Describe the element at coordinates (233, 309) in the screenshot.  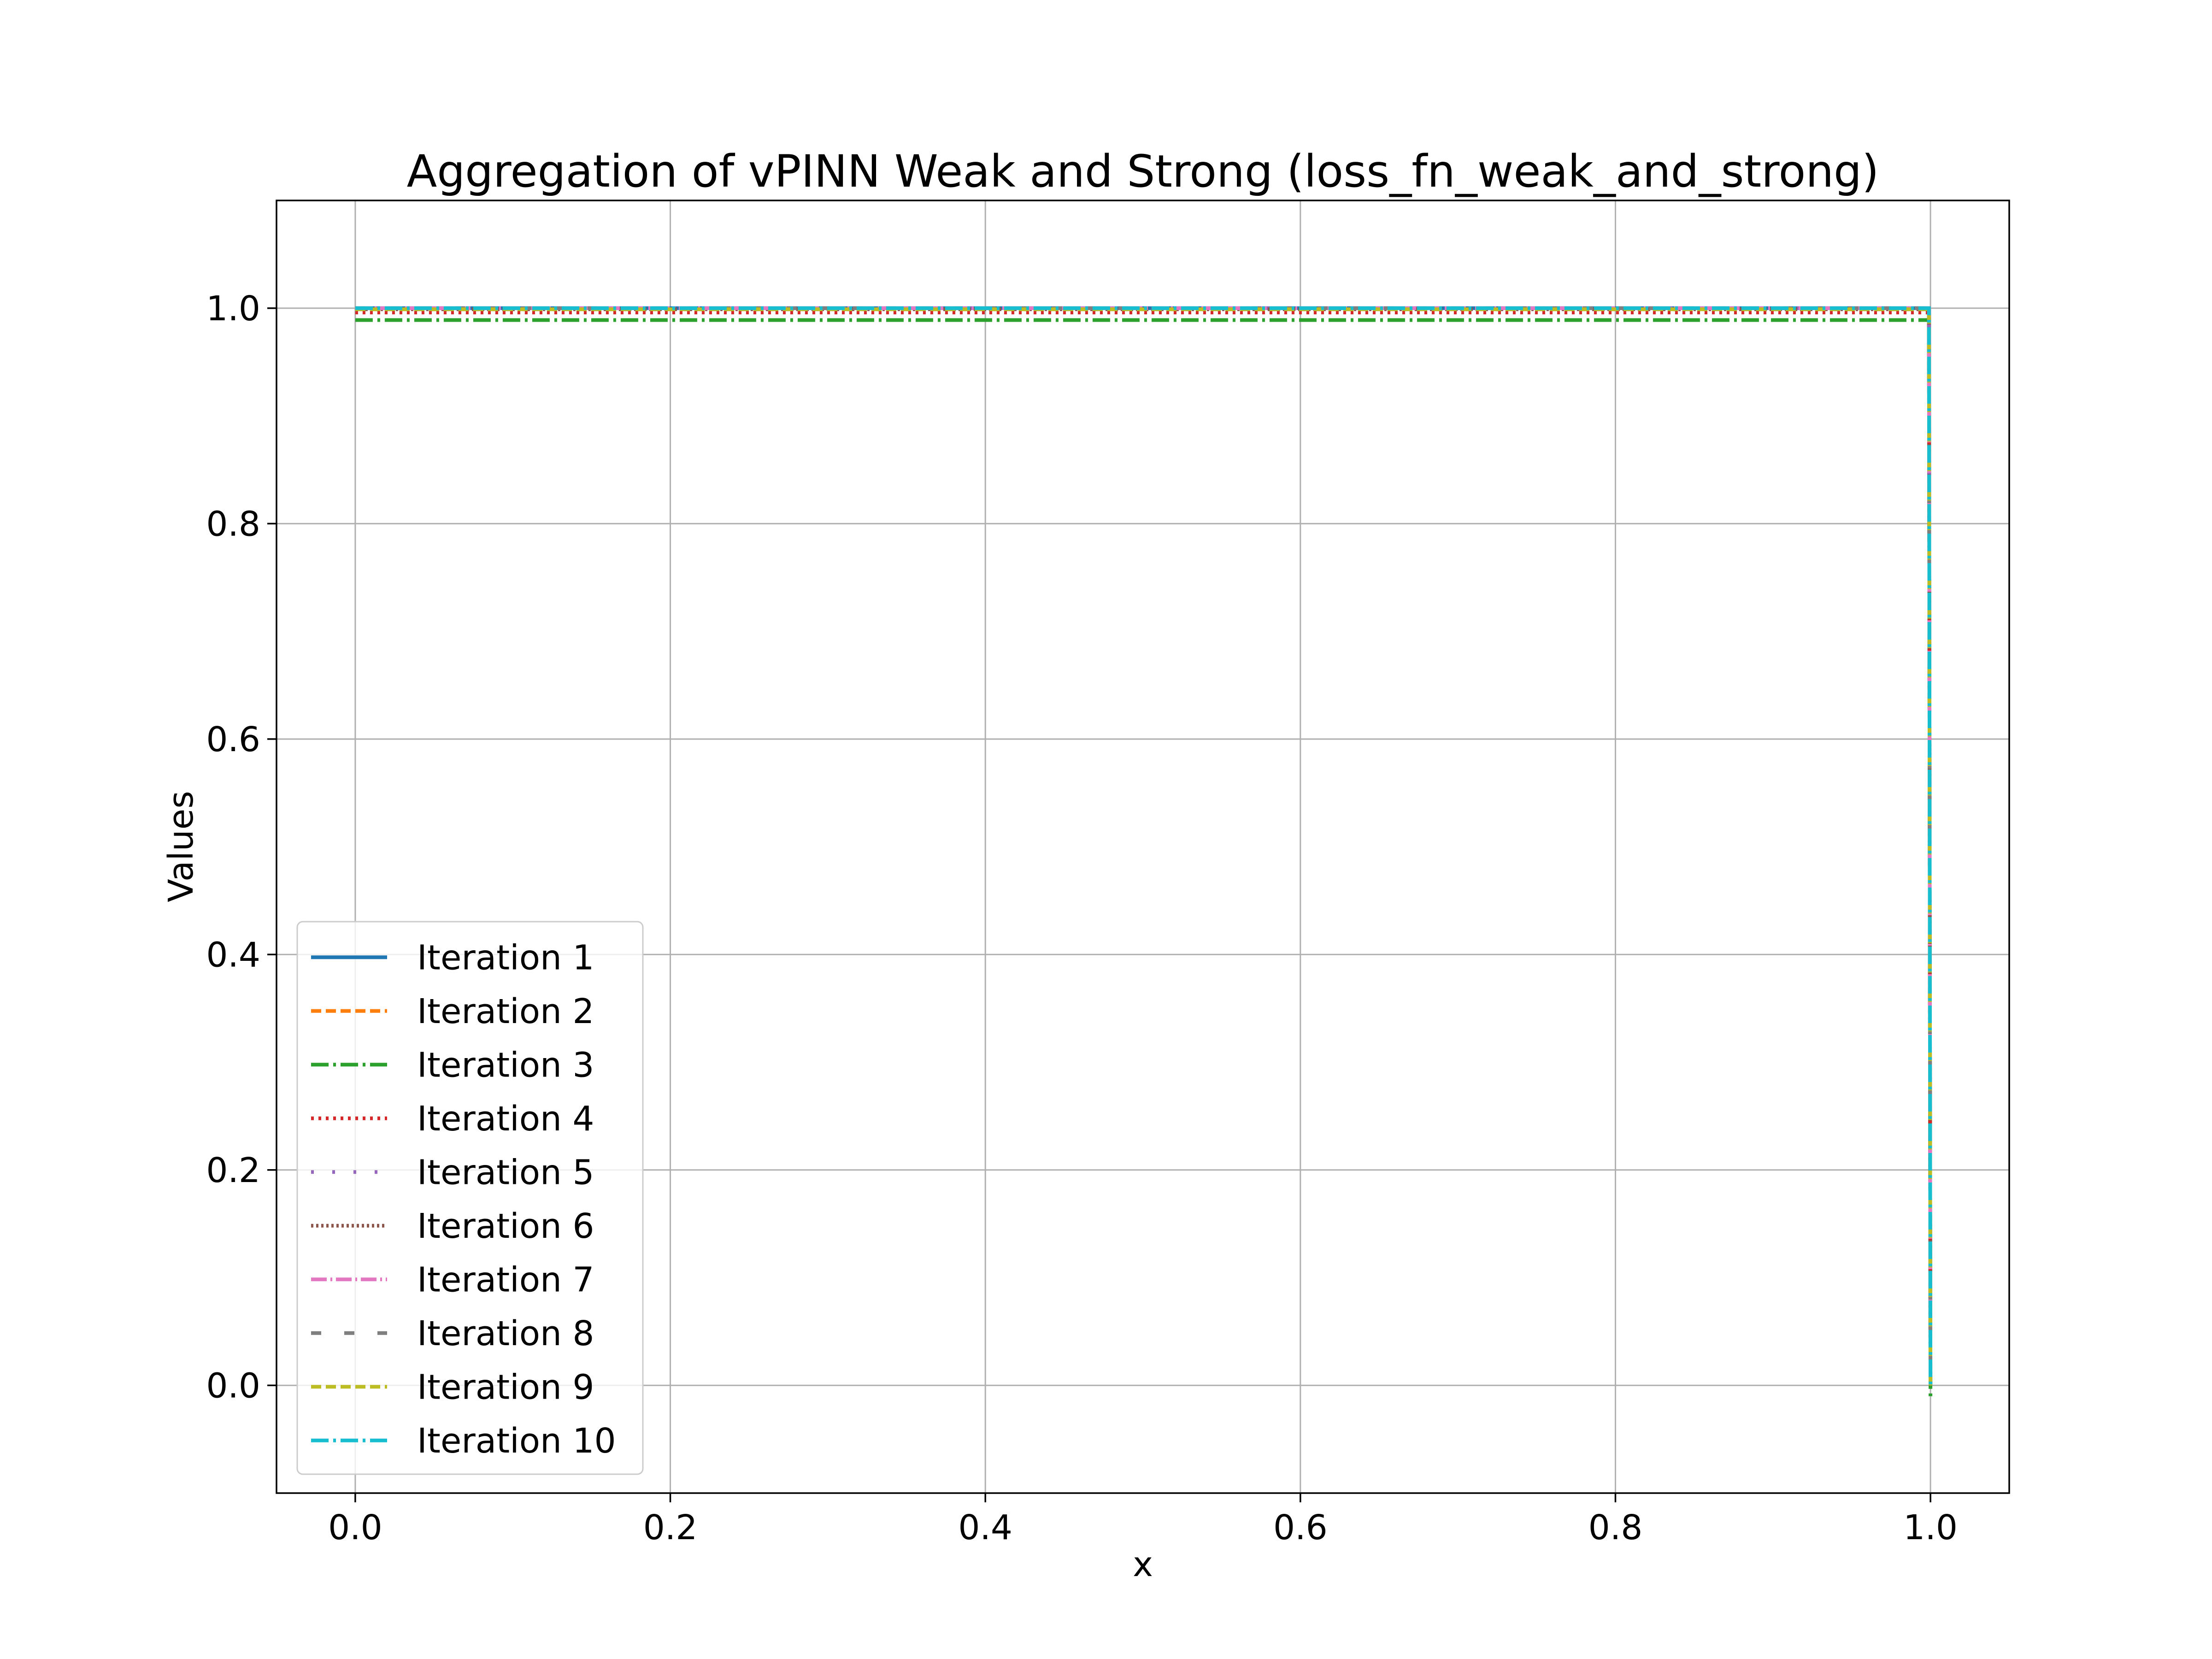
I see `y-tick-label: 1.0` at that location.